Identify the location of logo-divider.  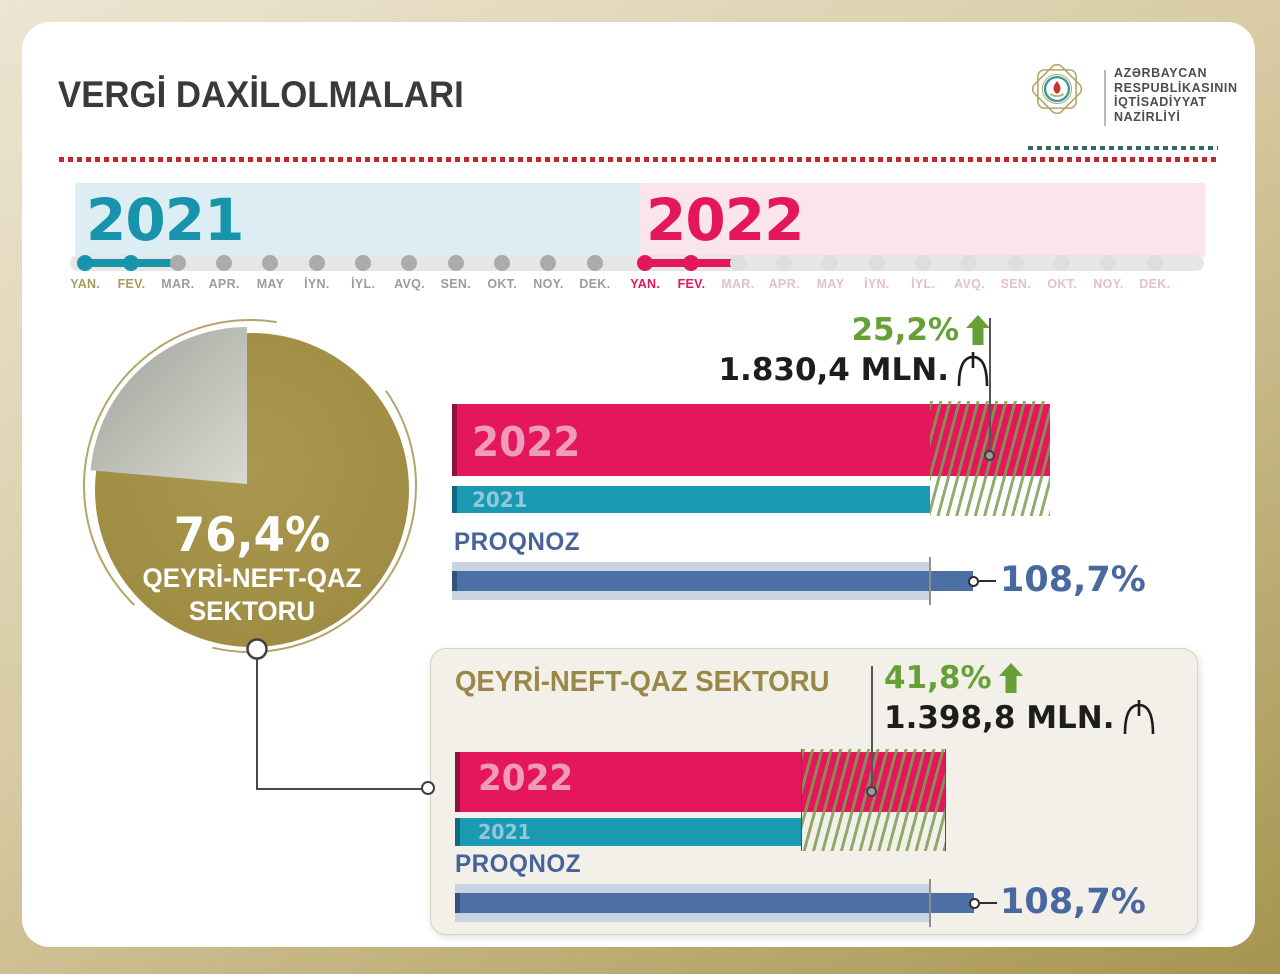
(1105, 98).